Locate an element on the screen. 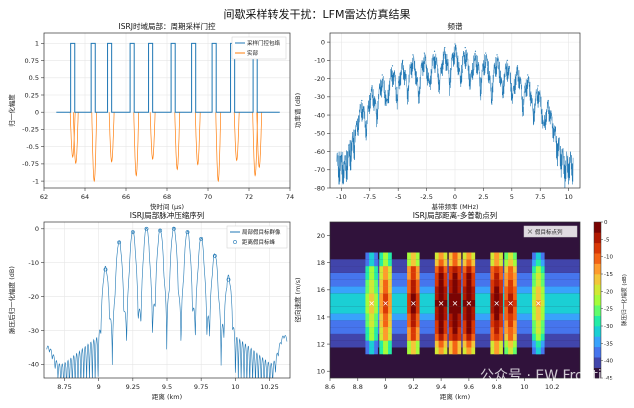 The image size is (634, 408). time-domain-xtick-label-0: 62 is located at coordinates (44, 197).